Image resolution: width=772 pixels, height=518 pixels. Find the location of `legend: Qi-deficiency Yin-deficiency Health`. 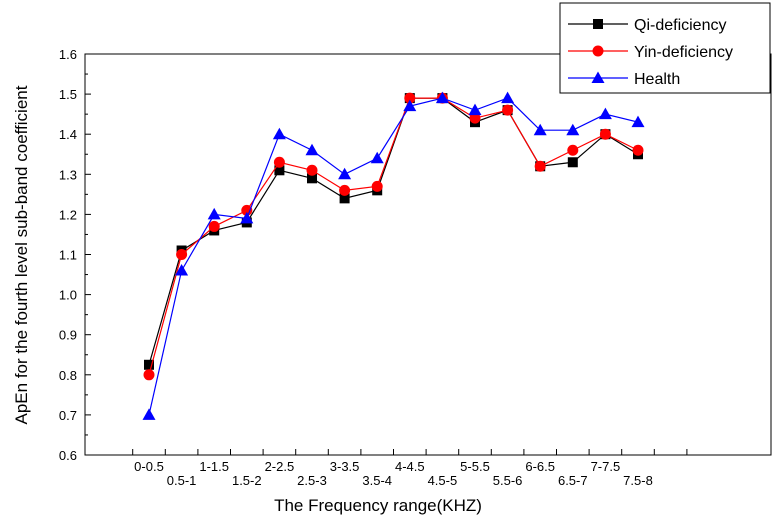

legend: Qi-deficiency Yin-deficiency Health is located at coordinates (665, 48).